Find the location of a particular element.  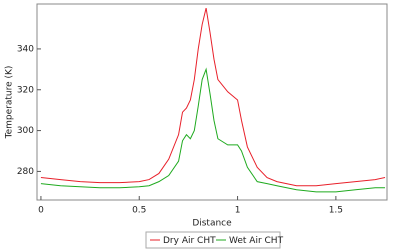

legend-label: Dry Air CHT is located at coordinates (189, 241).